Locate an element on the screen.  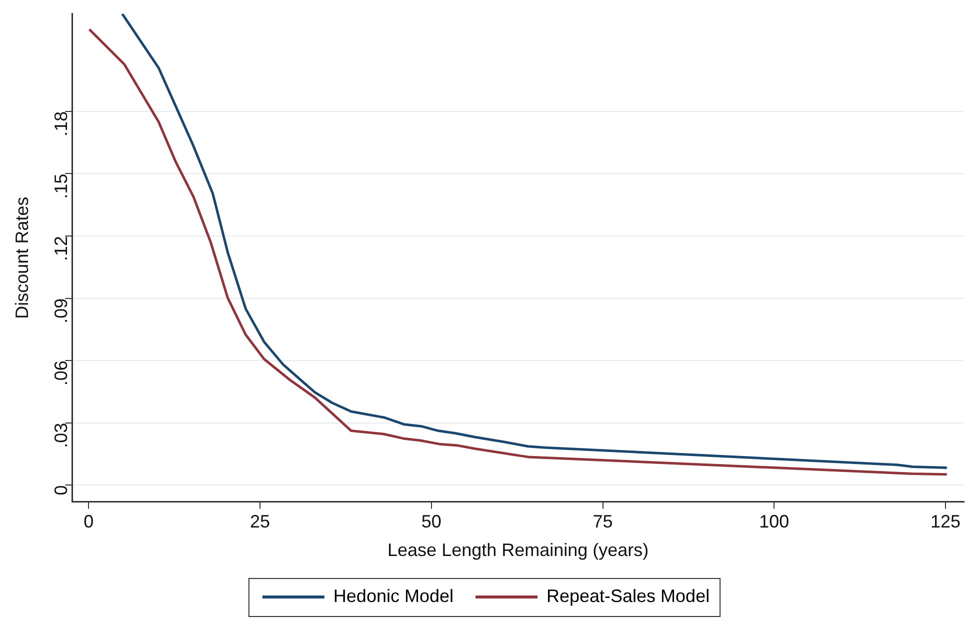
x-tick-label: 0 is located at coordinates (89, 522).